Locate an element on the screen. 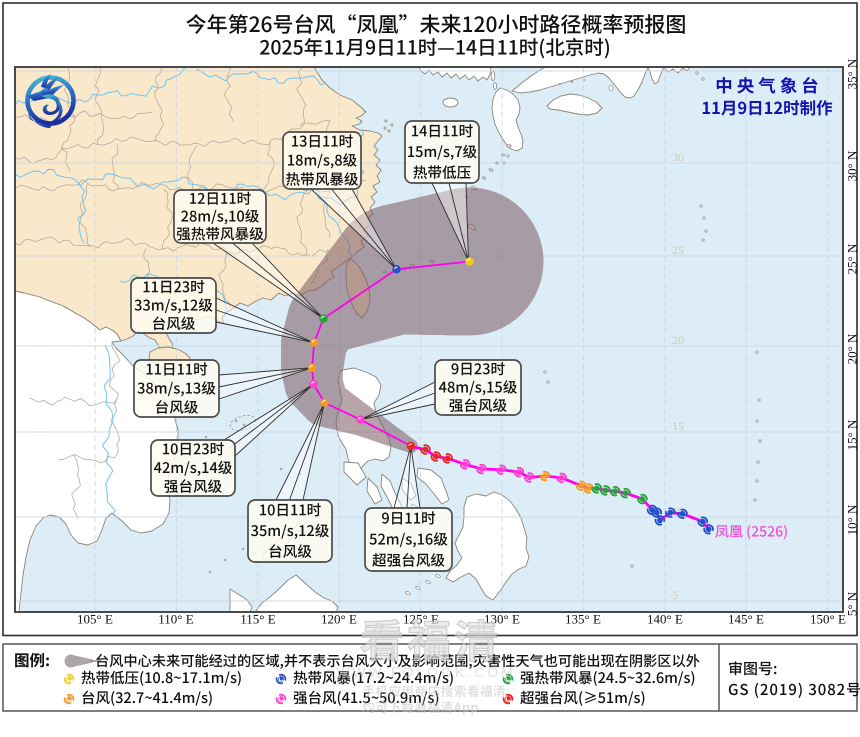  svg-text: WWW.FQLOOK.COM is located at coordinates (426, 672).